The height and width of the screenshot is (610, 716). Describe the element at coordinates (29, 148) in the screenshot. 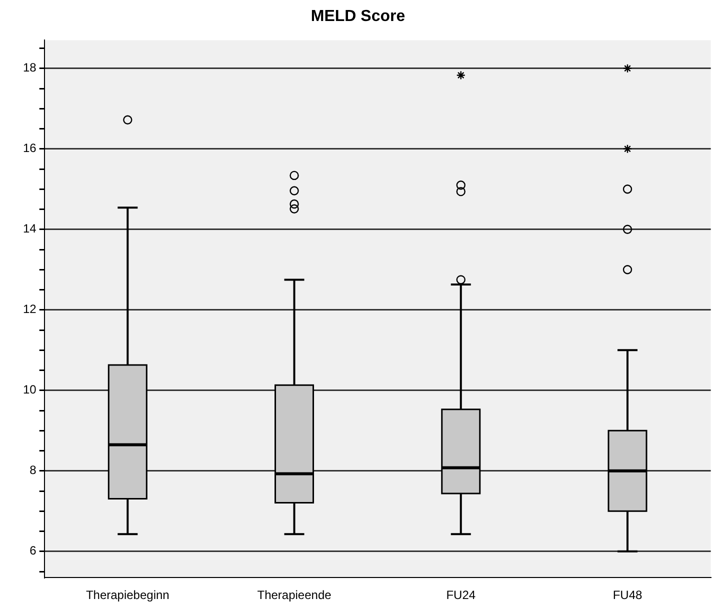

I see `y-tick-label: 16` at that location.